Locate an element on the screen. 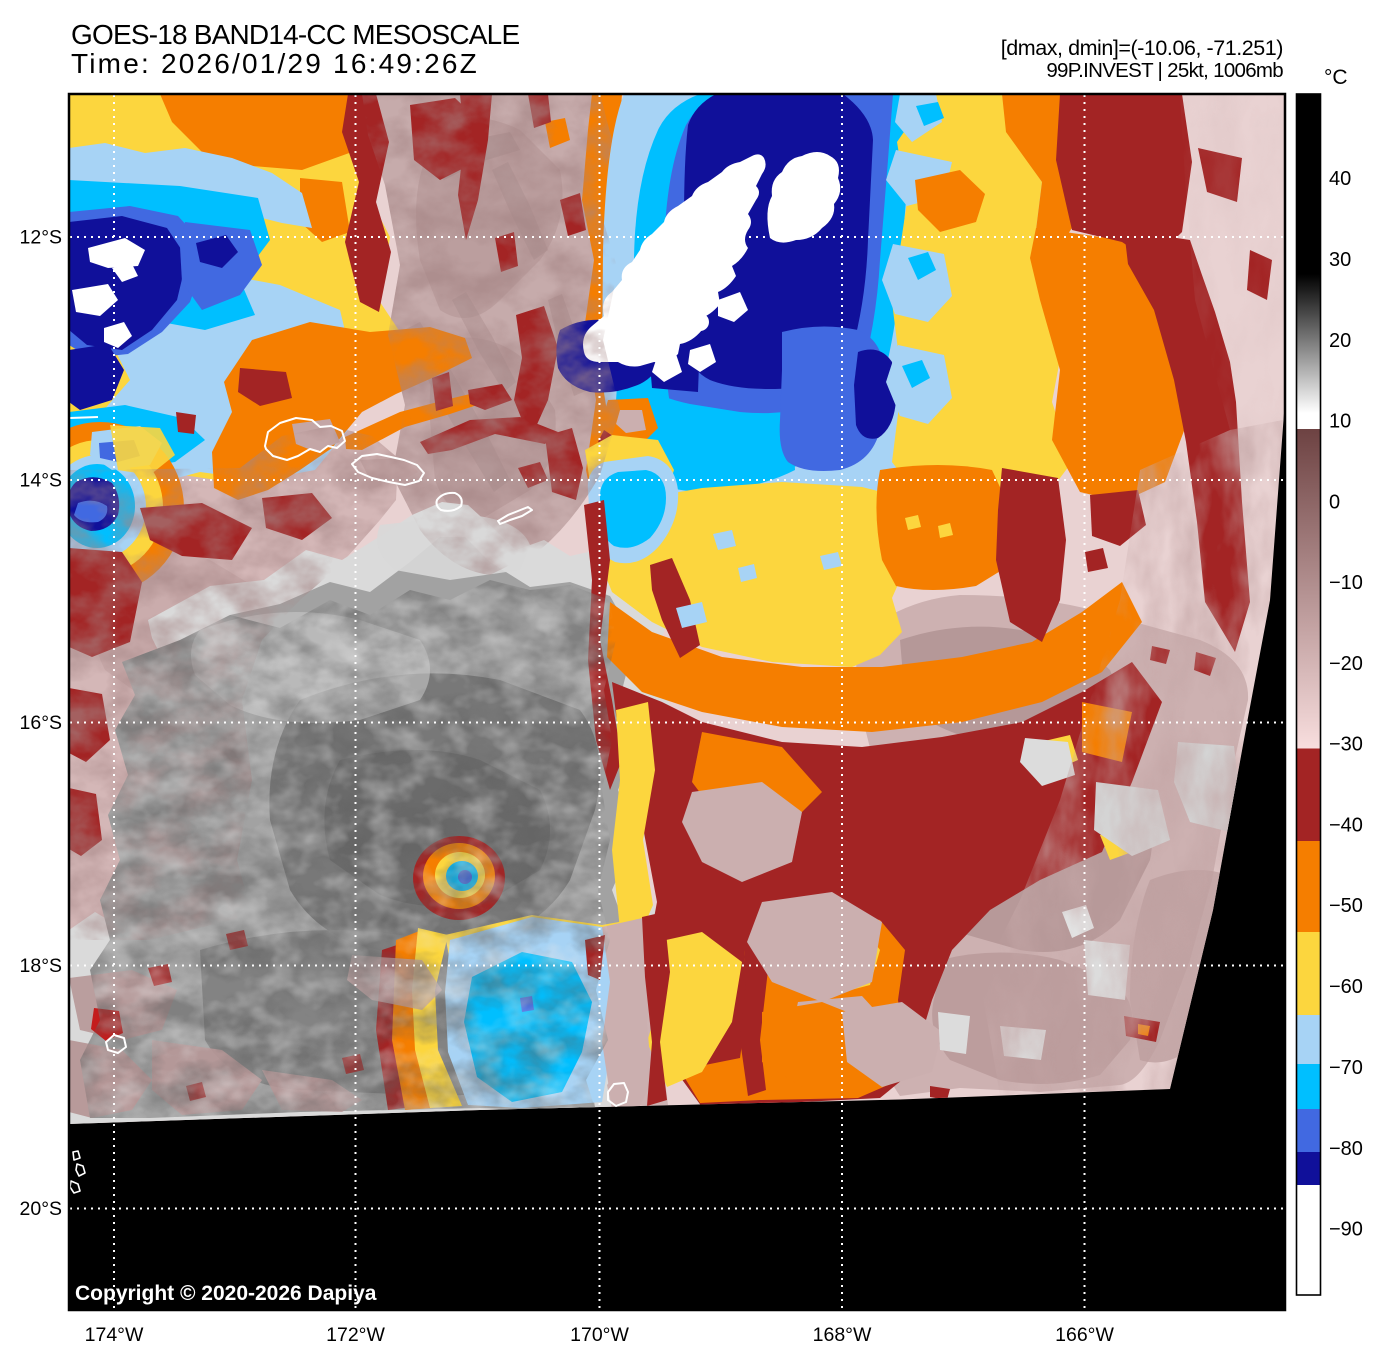 The image size is (1388, 1359). svg-text: 166°W is located at coordinates (1084, 1335).